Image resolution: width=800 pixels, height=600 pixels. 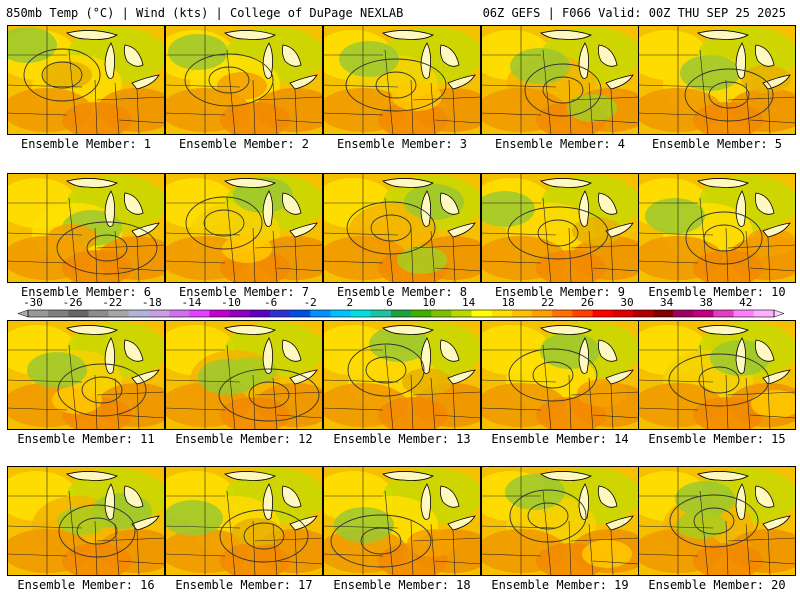 I want to click on ensemble-member-panel: Ensemble Member: 13, so click(x=402, y=386).